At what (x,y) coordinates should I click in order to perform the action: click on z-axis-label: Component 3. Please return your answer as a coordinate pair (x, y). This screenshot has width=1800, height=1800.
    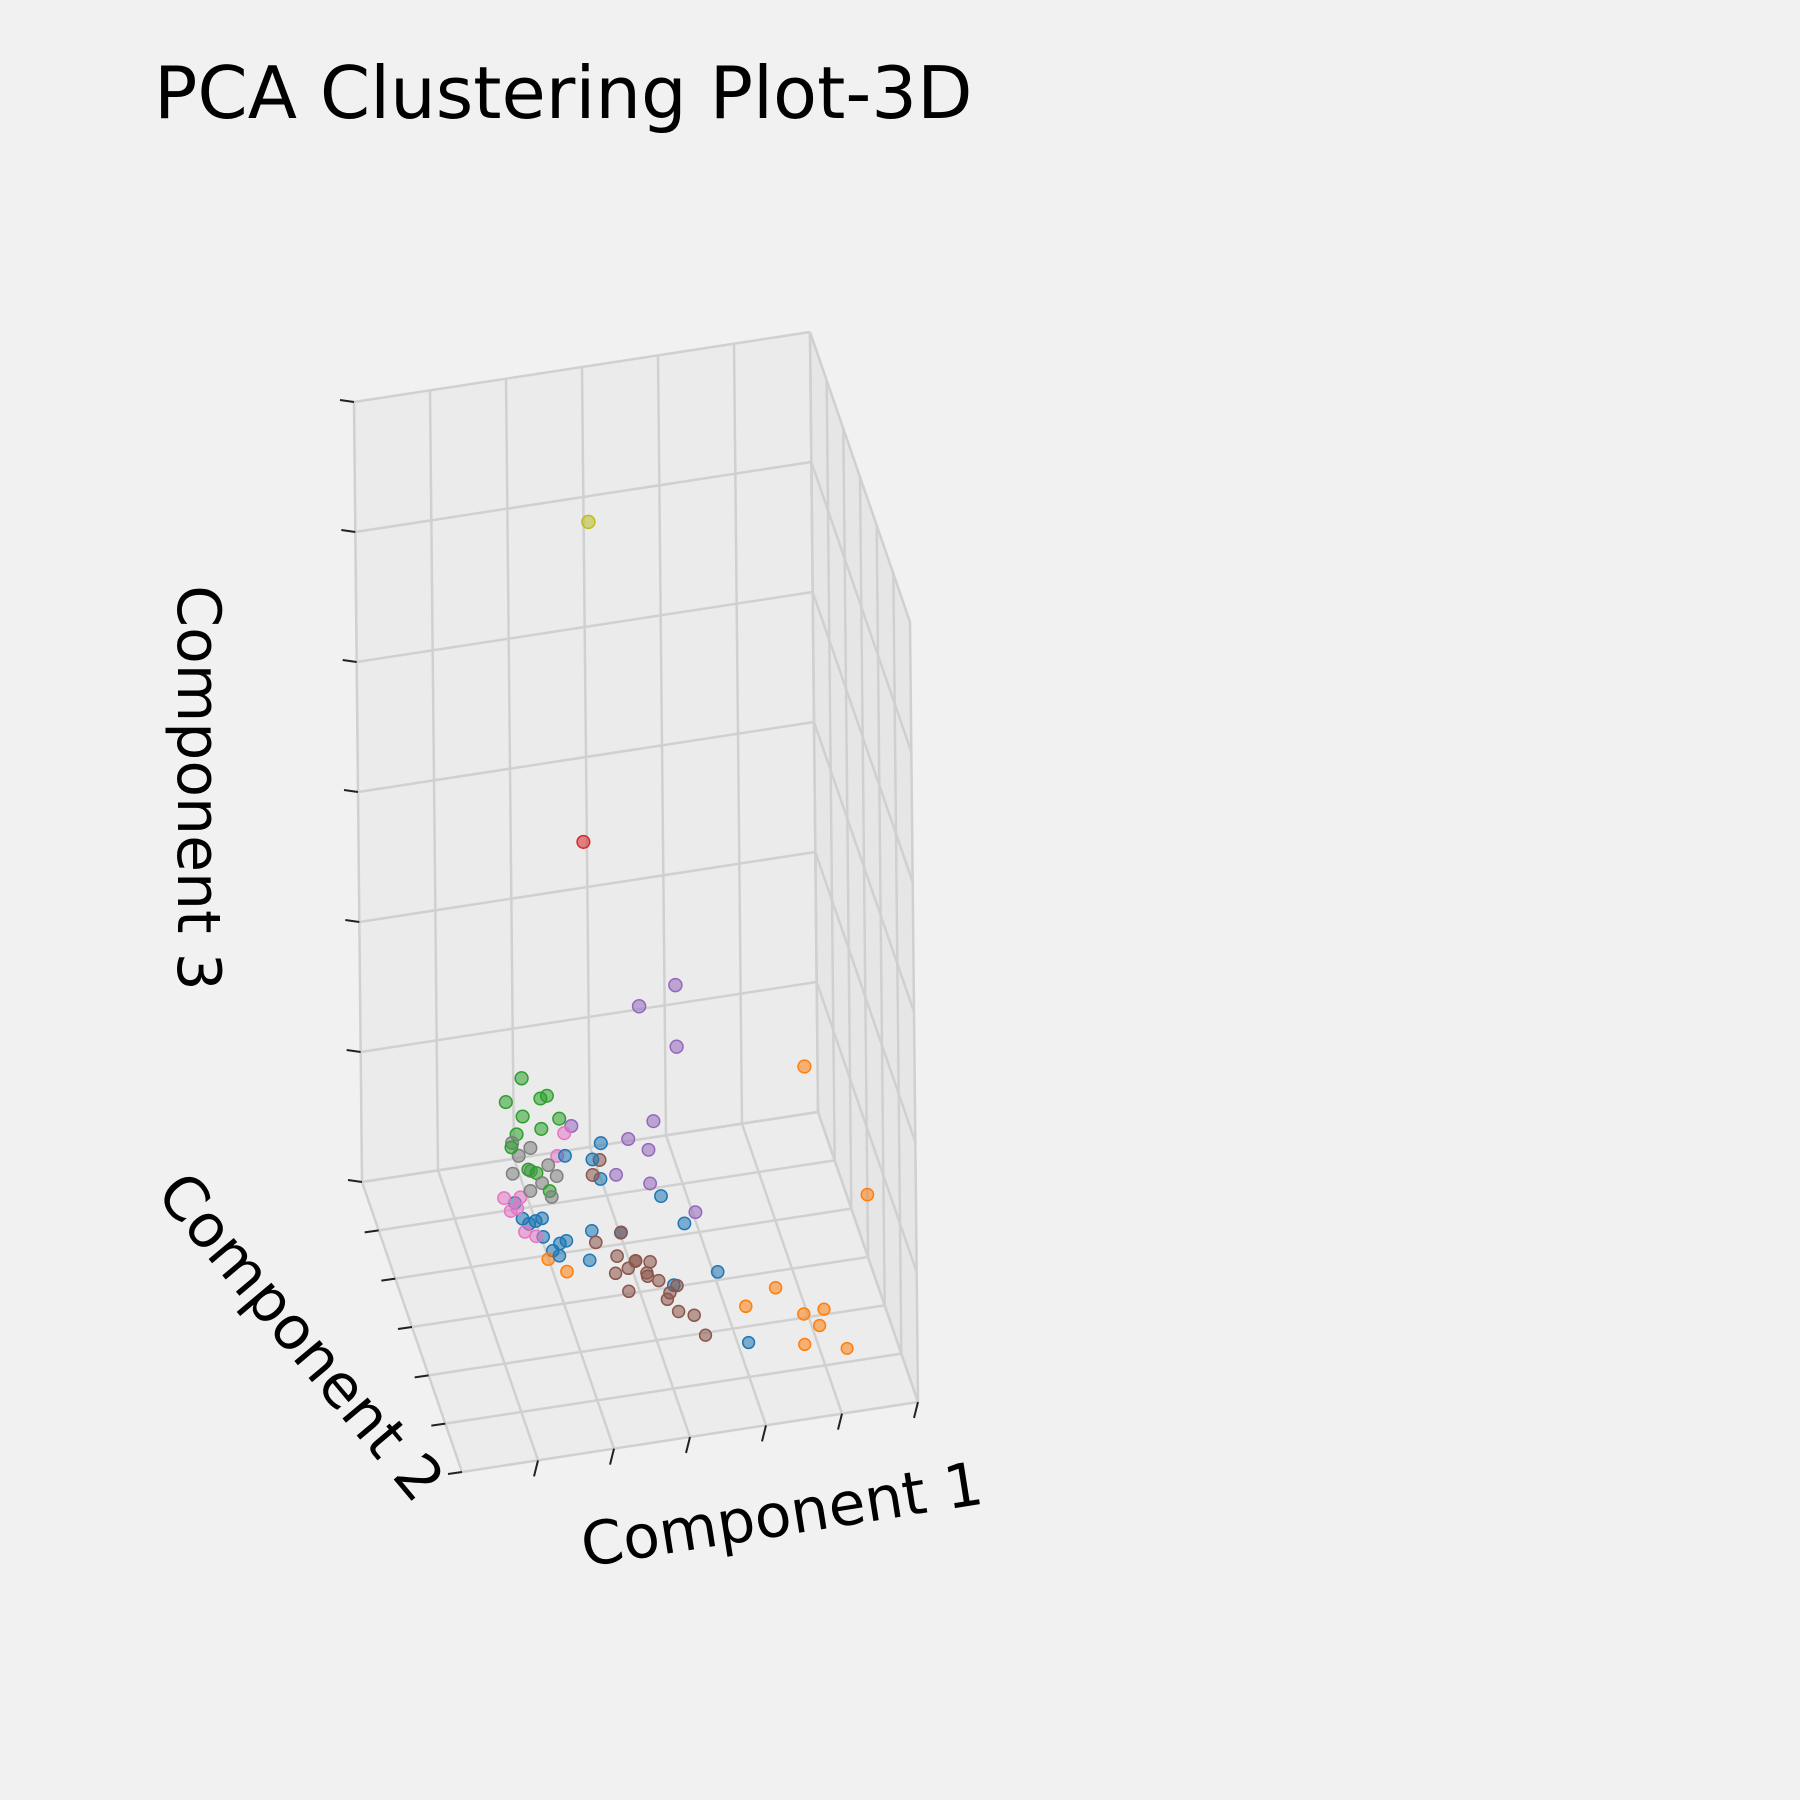
    Looking at the image, I should click on (198, 788).